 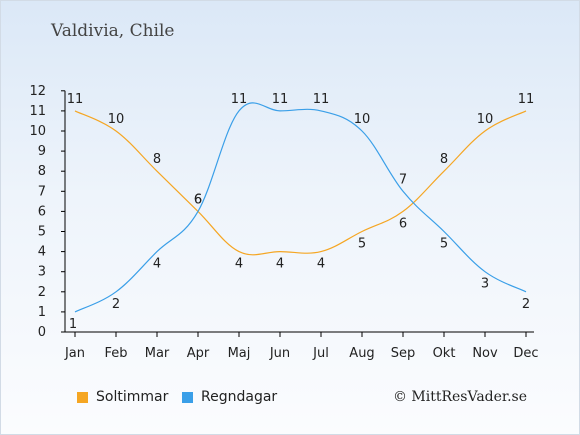 What do you see at coordinates (320, 353) in the screenshot?
I see `x-tick-label: Jul` at bounding box center [320, 353].